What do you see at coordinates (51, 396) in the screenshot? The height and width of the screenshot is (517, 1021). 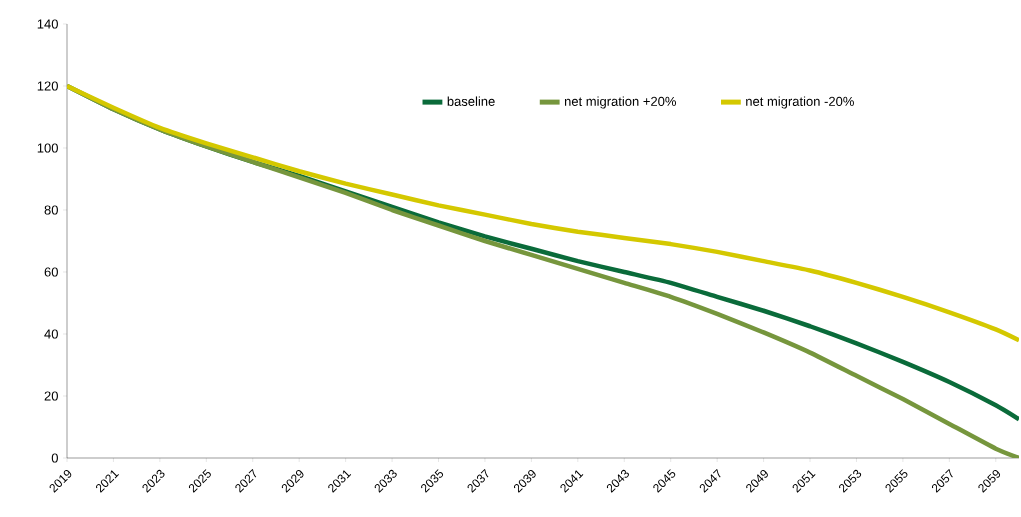 I see `y-tick-label: 20` at bounding box center [51, 396].